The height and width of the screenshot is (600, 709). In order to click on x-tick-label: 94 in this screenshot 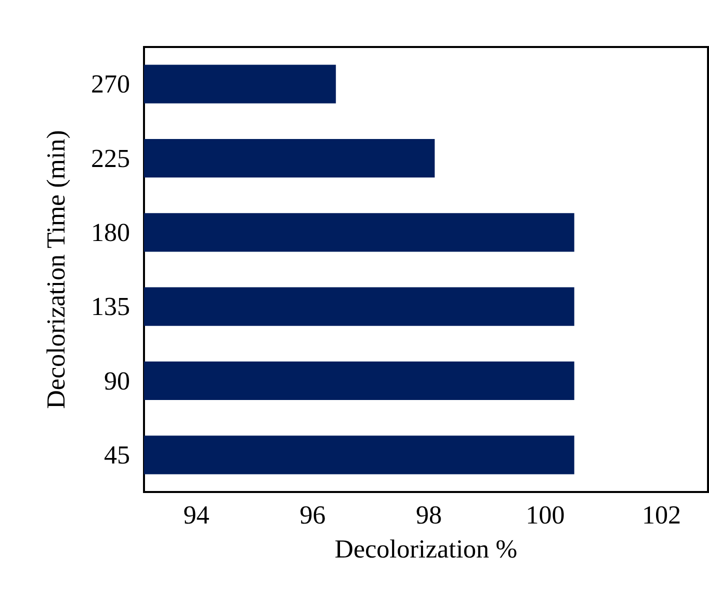, I will do `click(196, 515)`.